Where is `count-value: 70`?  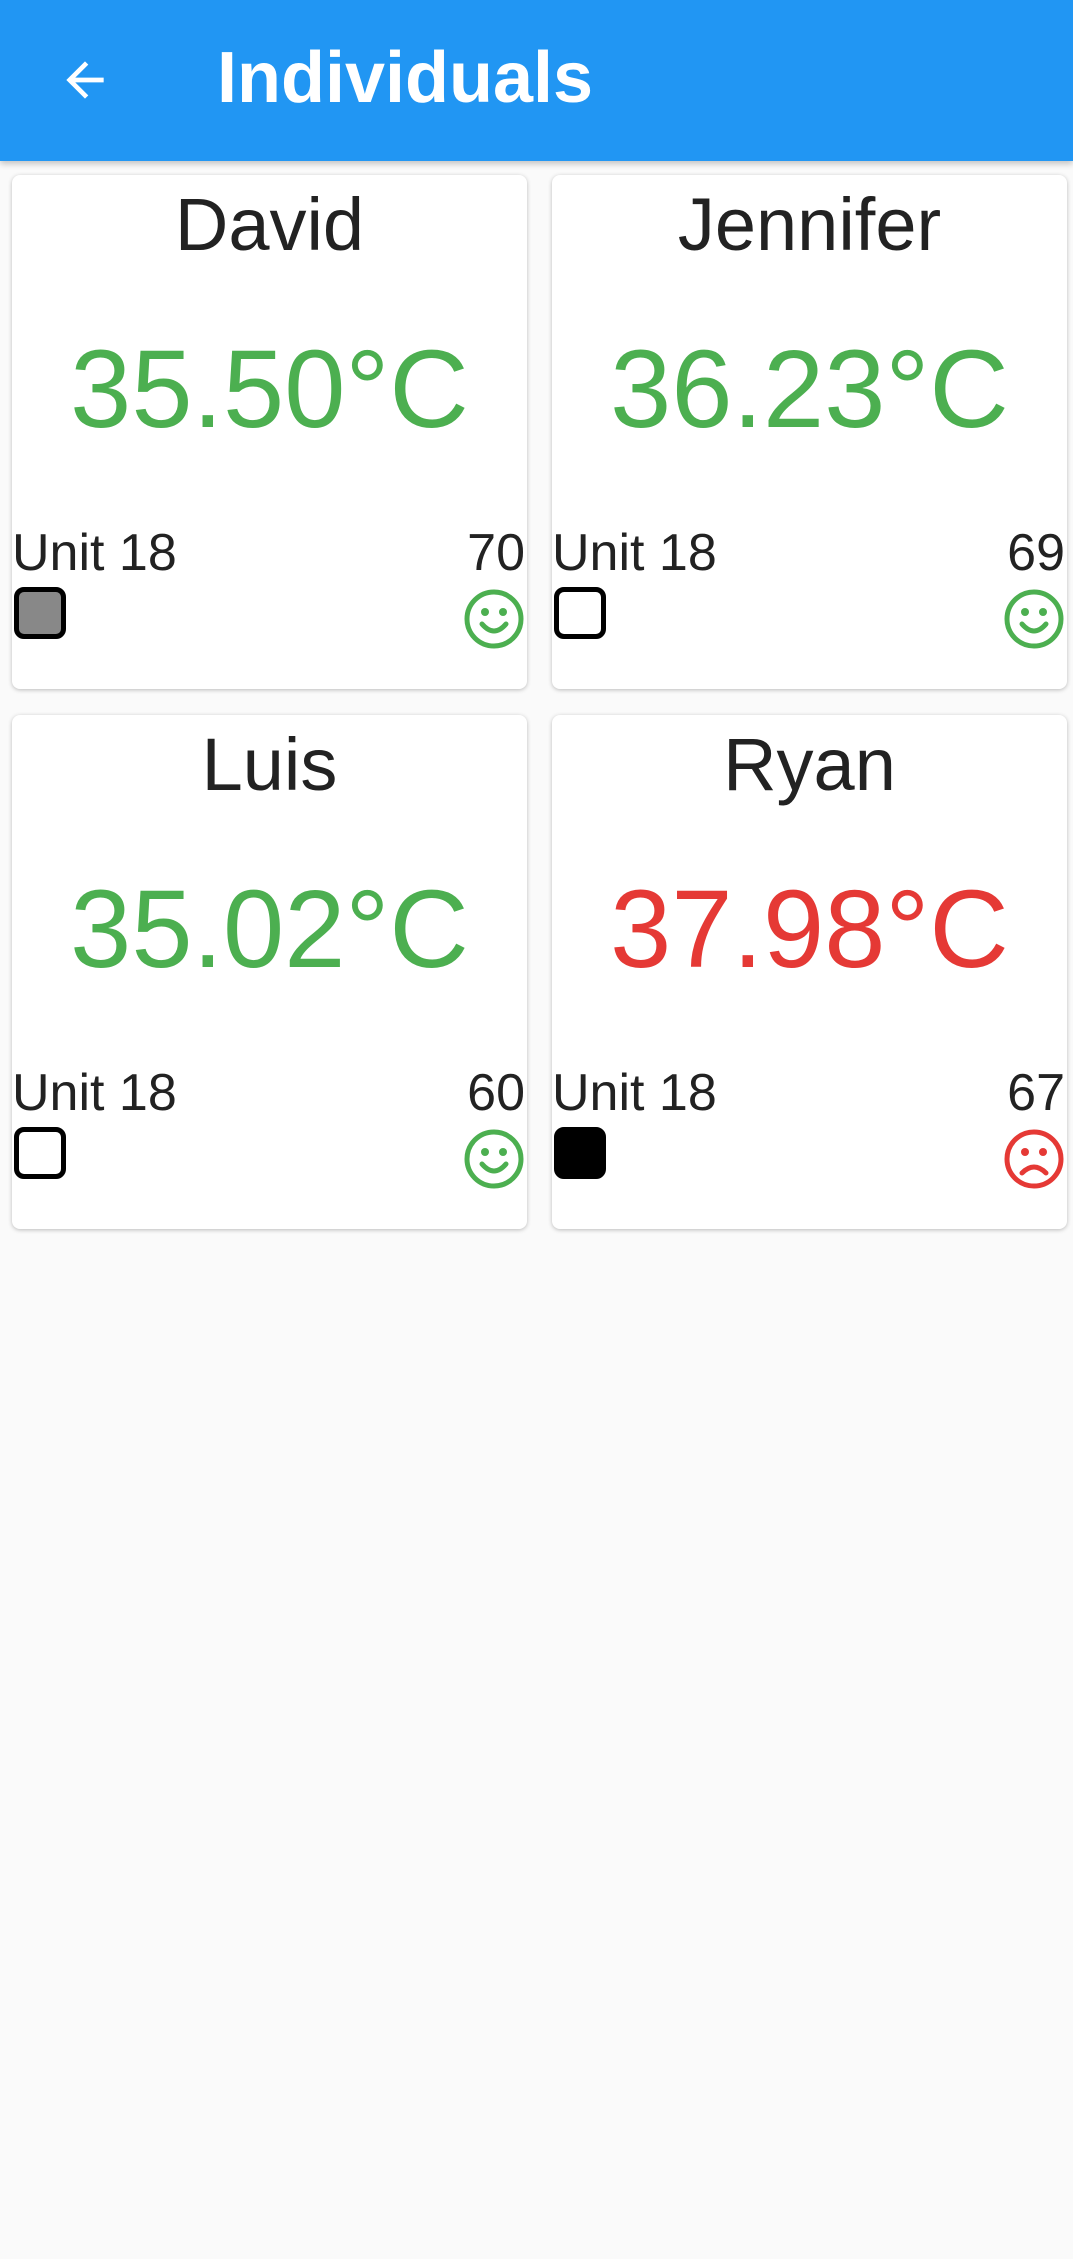 count-value: 70 is located at coordinates (496, 553).